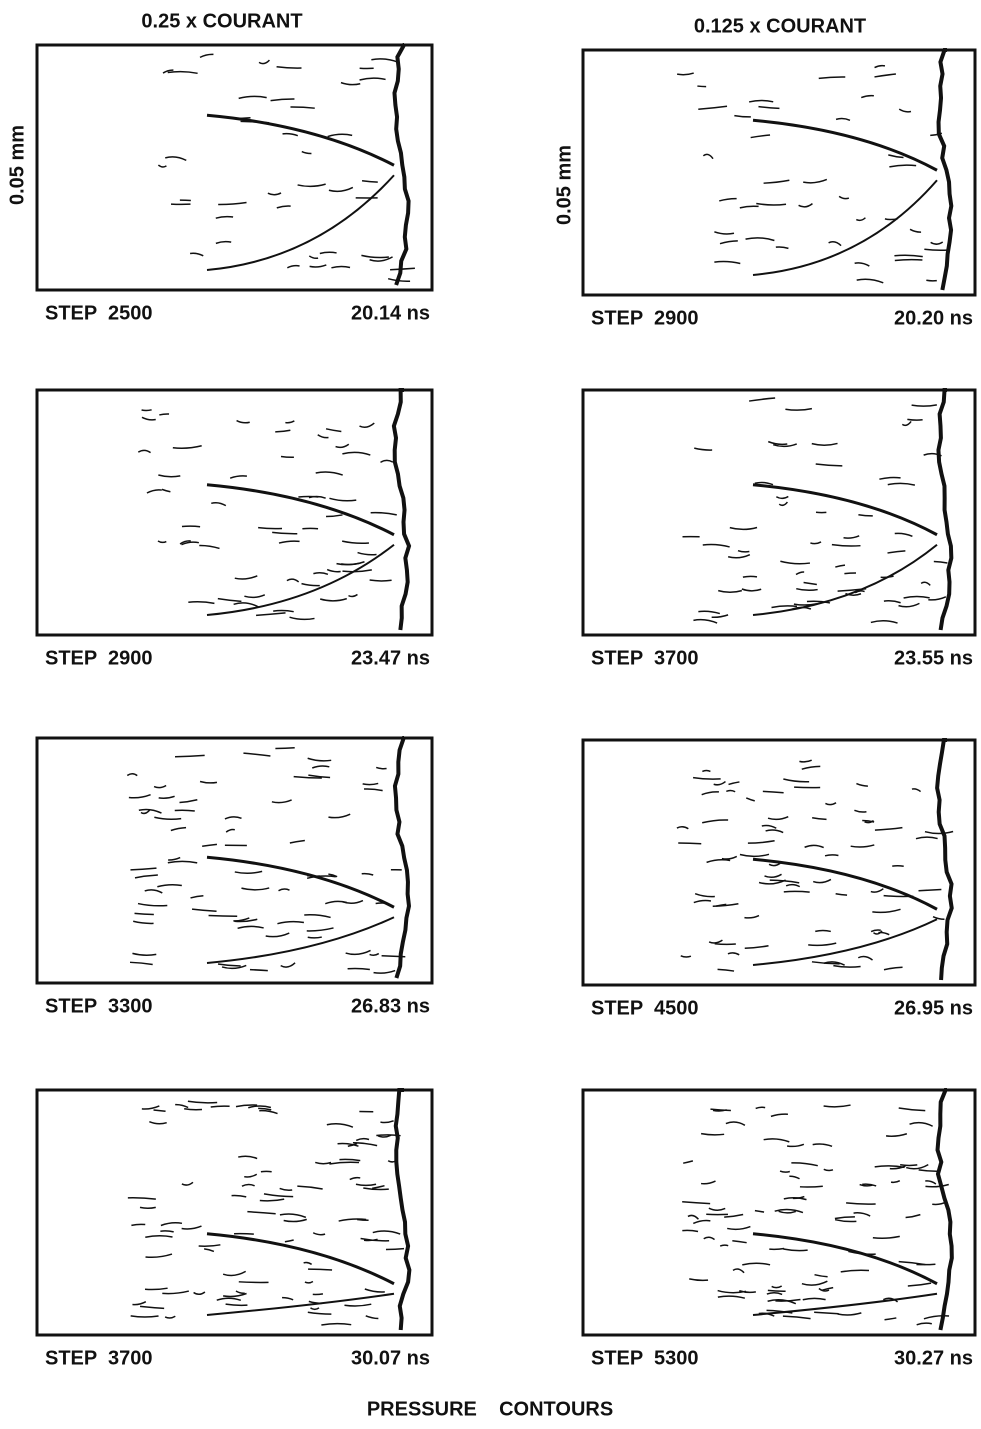  Describe the element at coordinates (98, 1006) in the screenshot. I see `step-label: STEP 3300` at that location.